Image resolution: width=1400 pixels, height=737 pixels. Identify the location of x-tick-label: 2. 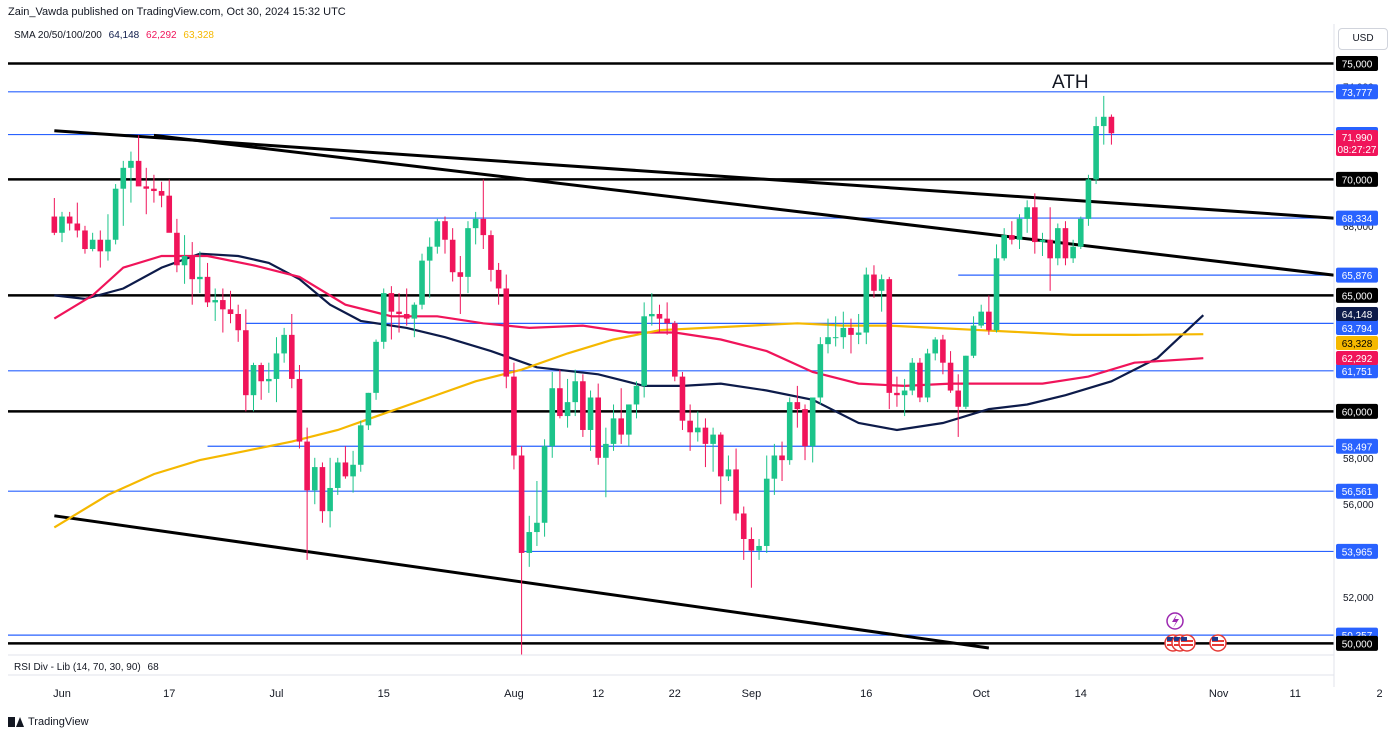
(1379, 694).